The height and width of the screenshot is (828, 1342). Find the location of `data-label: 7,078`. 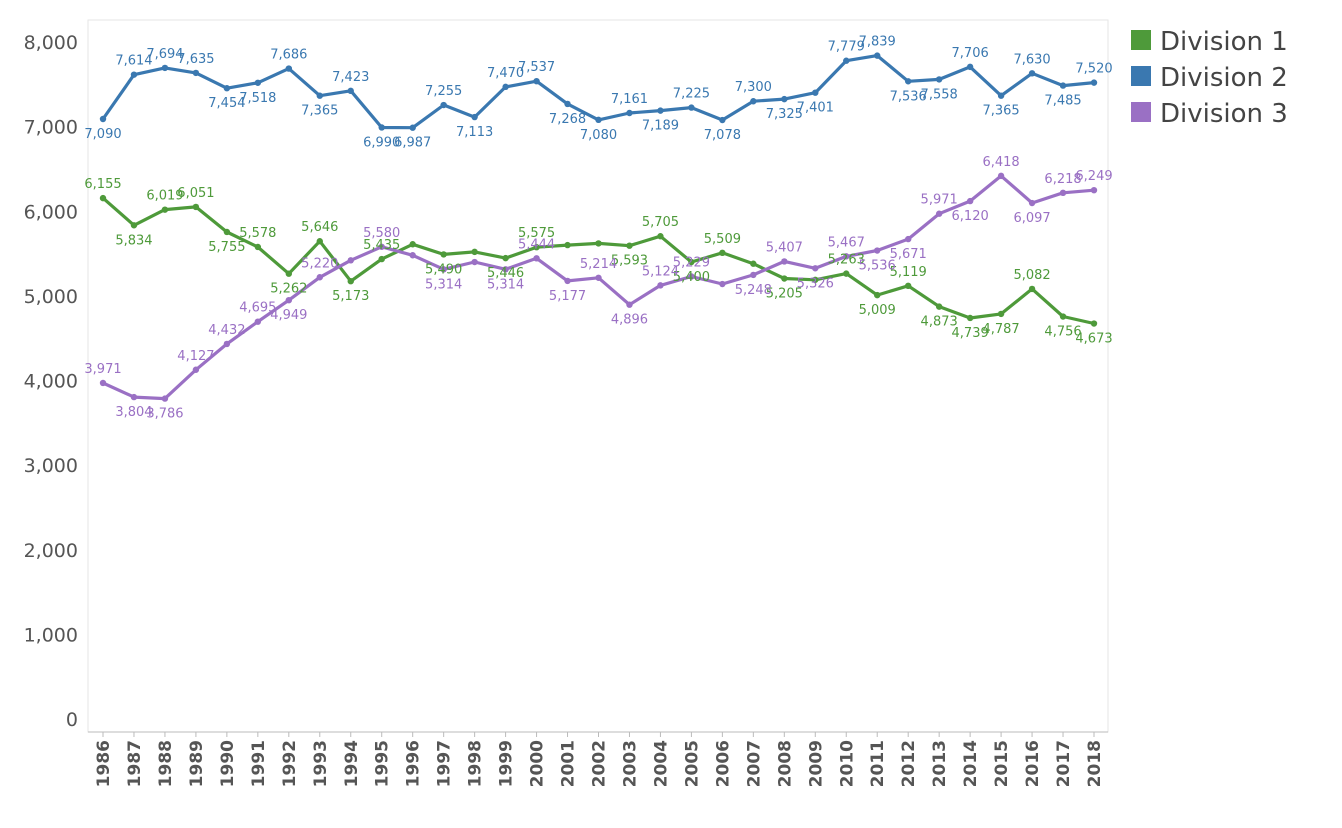

data-label: 7,078 is located at coordinates (722, 135).